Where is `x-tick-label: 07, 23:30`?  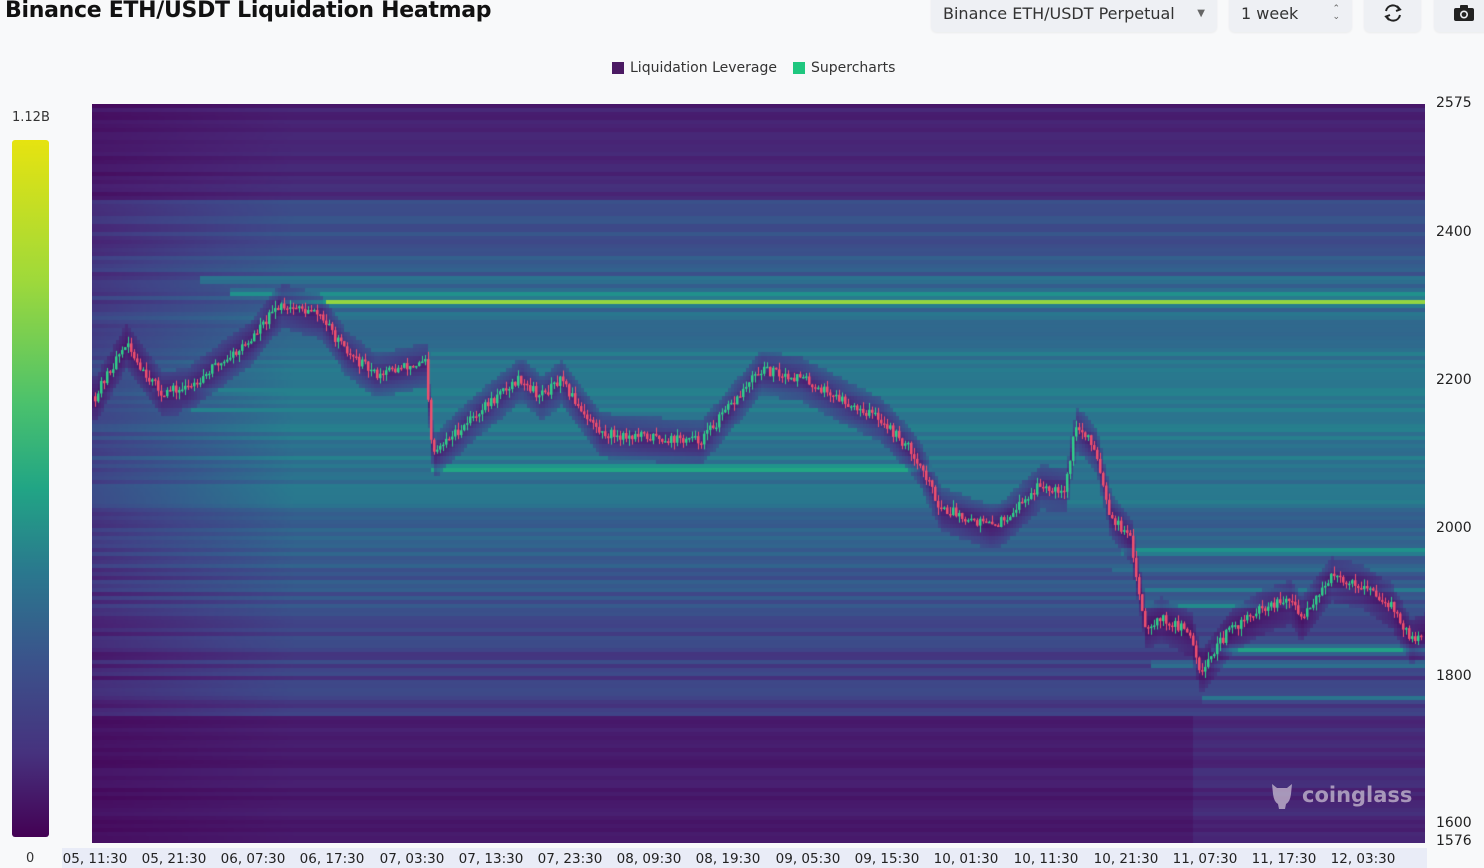 x-tick-label: 07, 23:30 is located at coordinates (570, 859).